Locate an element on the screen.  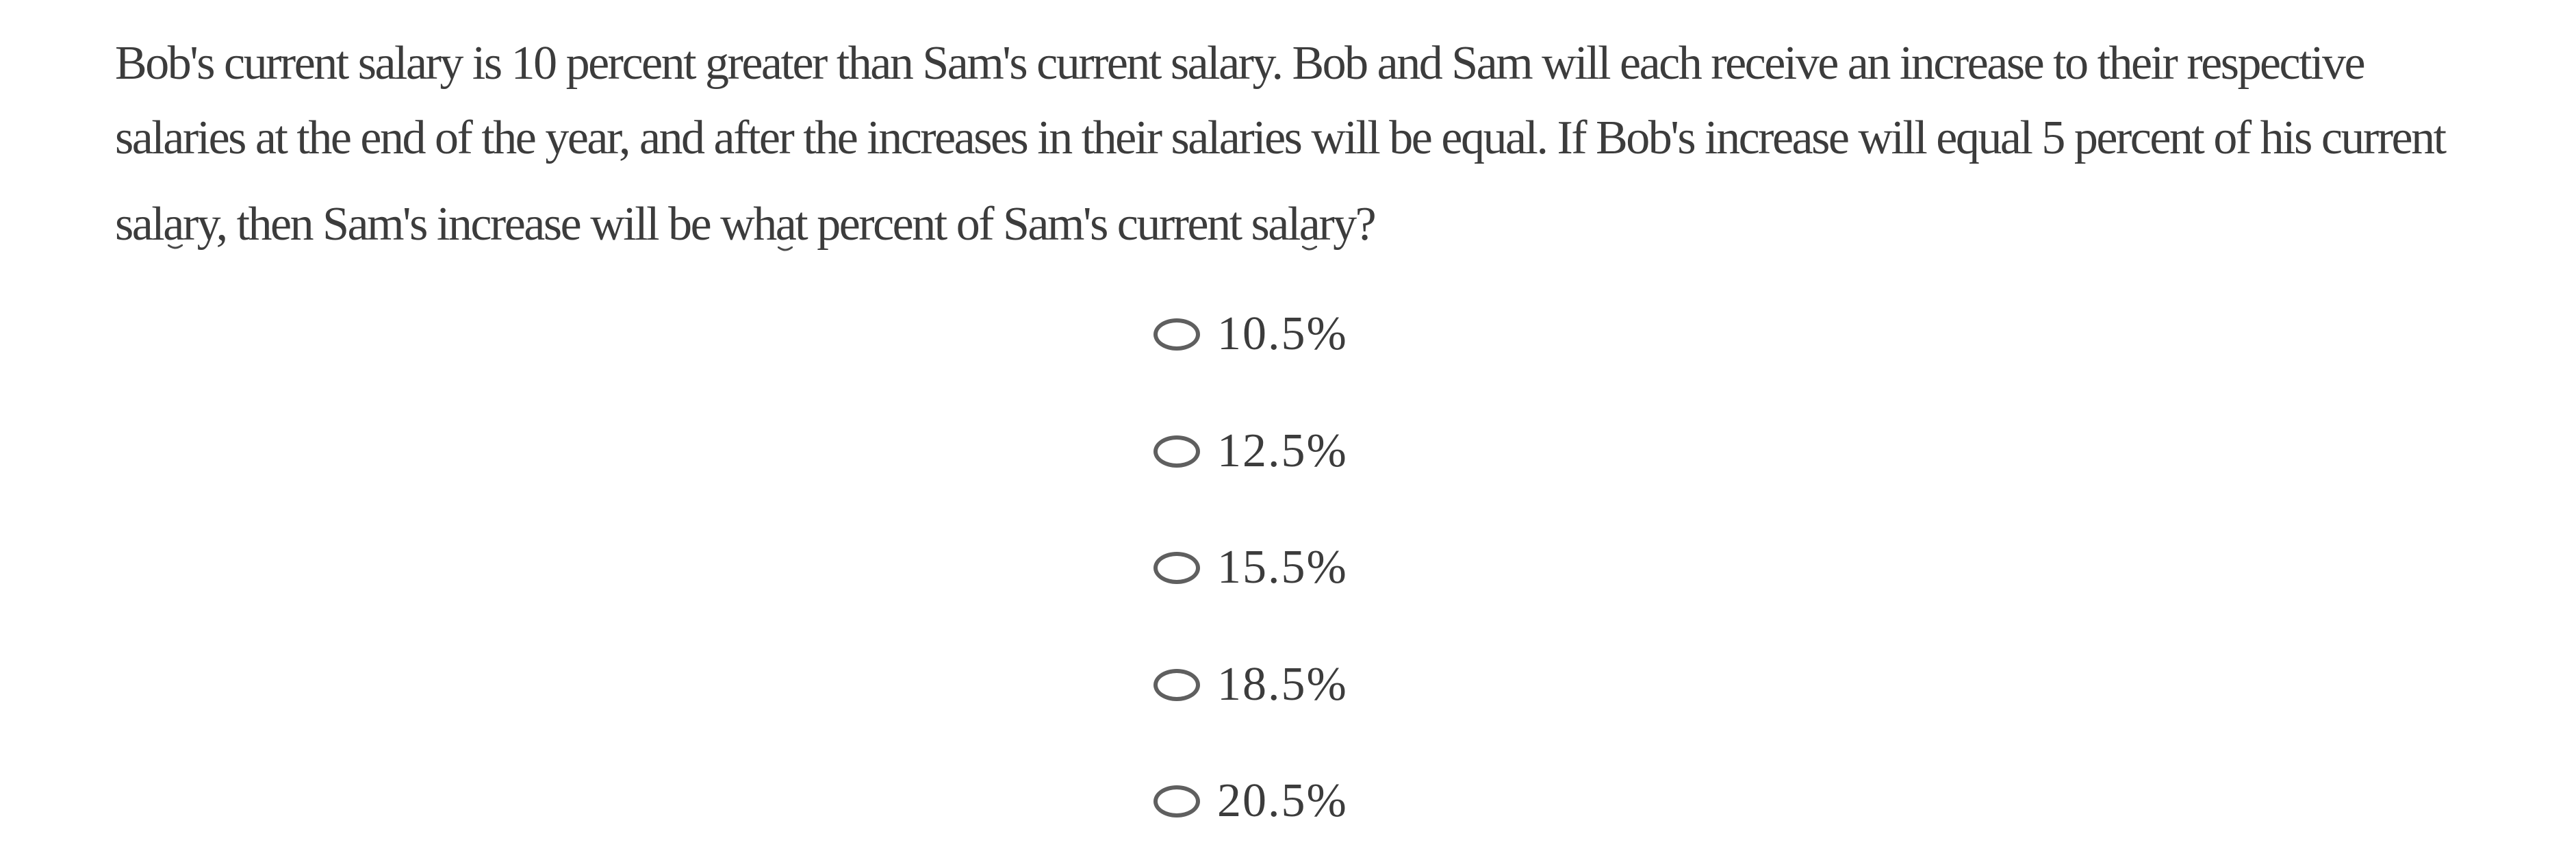
answer-option-3: 15.5% is located at coordinates (1250, 567).